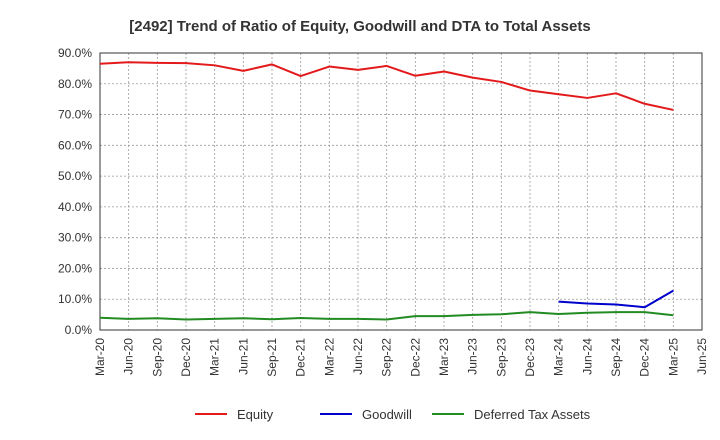 The image size is (720, 440). I want to click on x-tick-label: Sep-24, so click(616, 357).